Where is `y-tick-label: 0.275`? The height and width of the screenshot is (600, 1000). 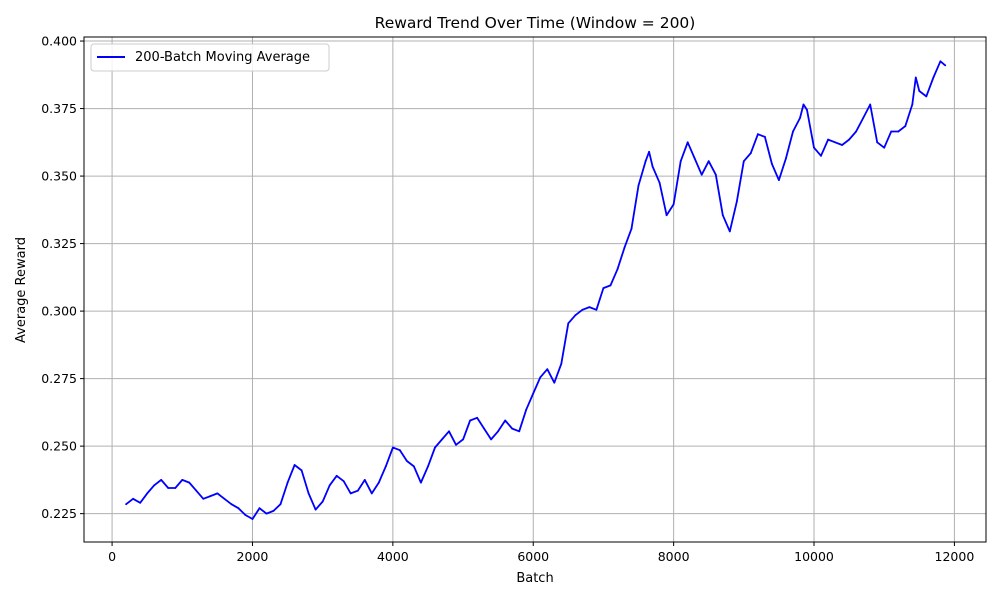 y-tick-label: 0.275 is located at coordinates (59, 378).